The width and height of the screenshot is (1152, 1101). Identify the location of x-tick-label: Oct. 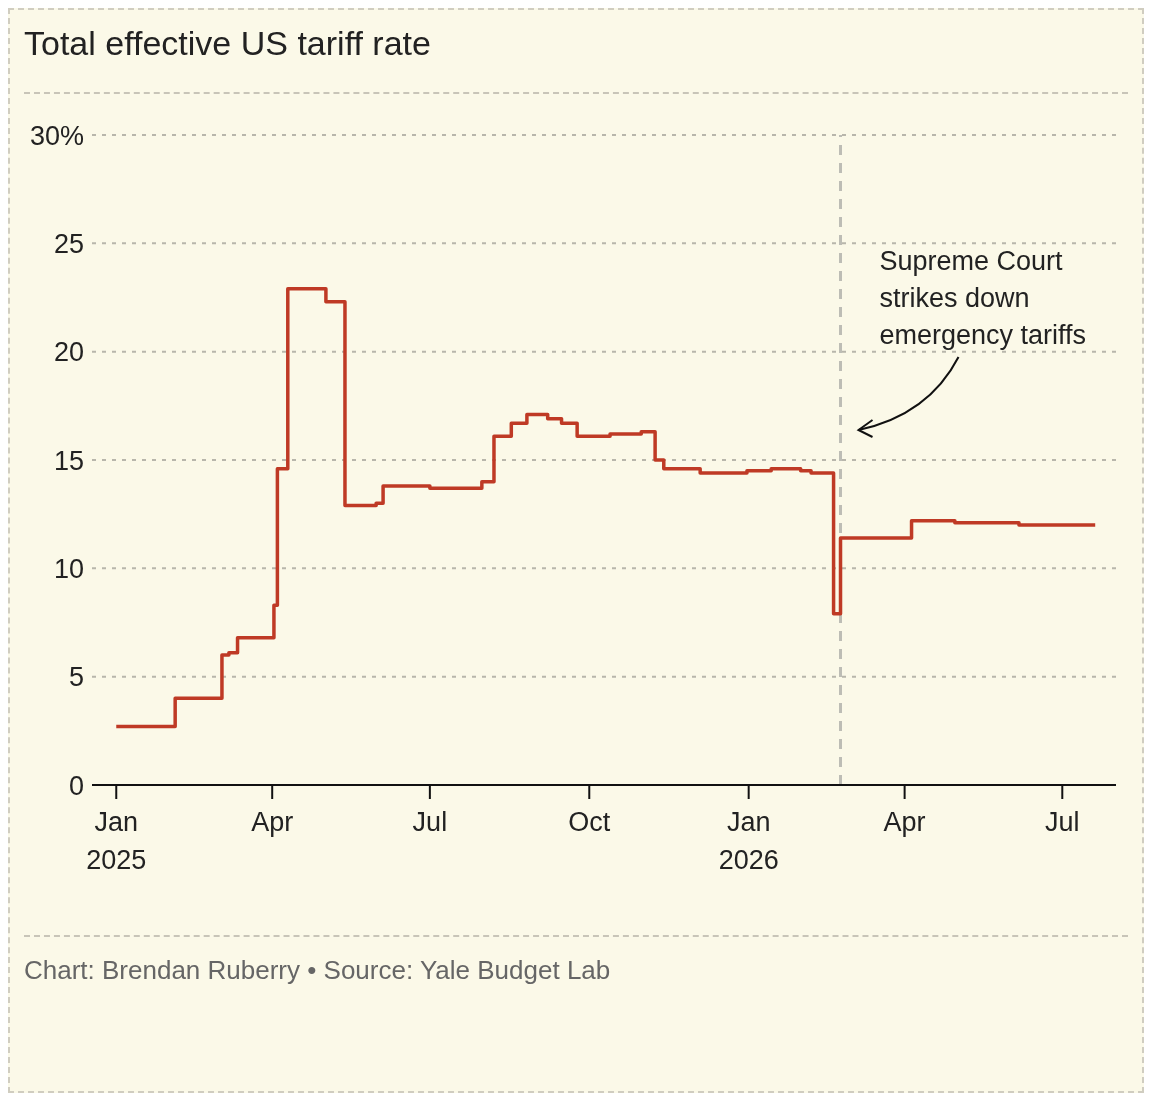
(589, 822).